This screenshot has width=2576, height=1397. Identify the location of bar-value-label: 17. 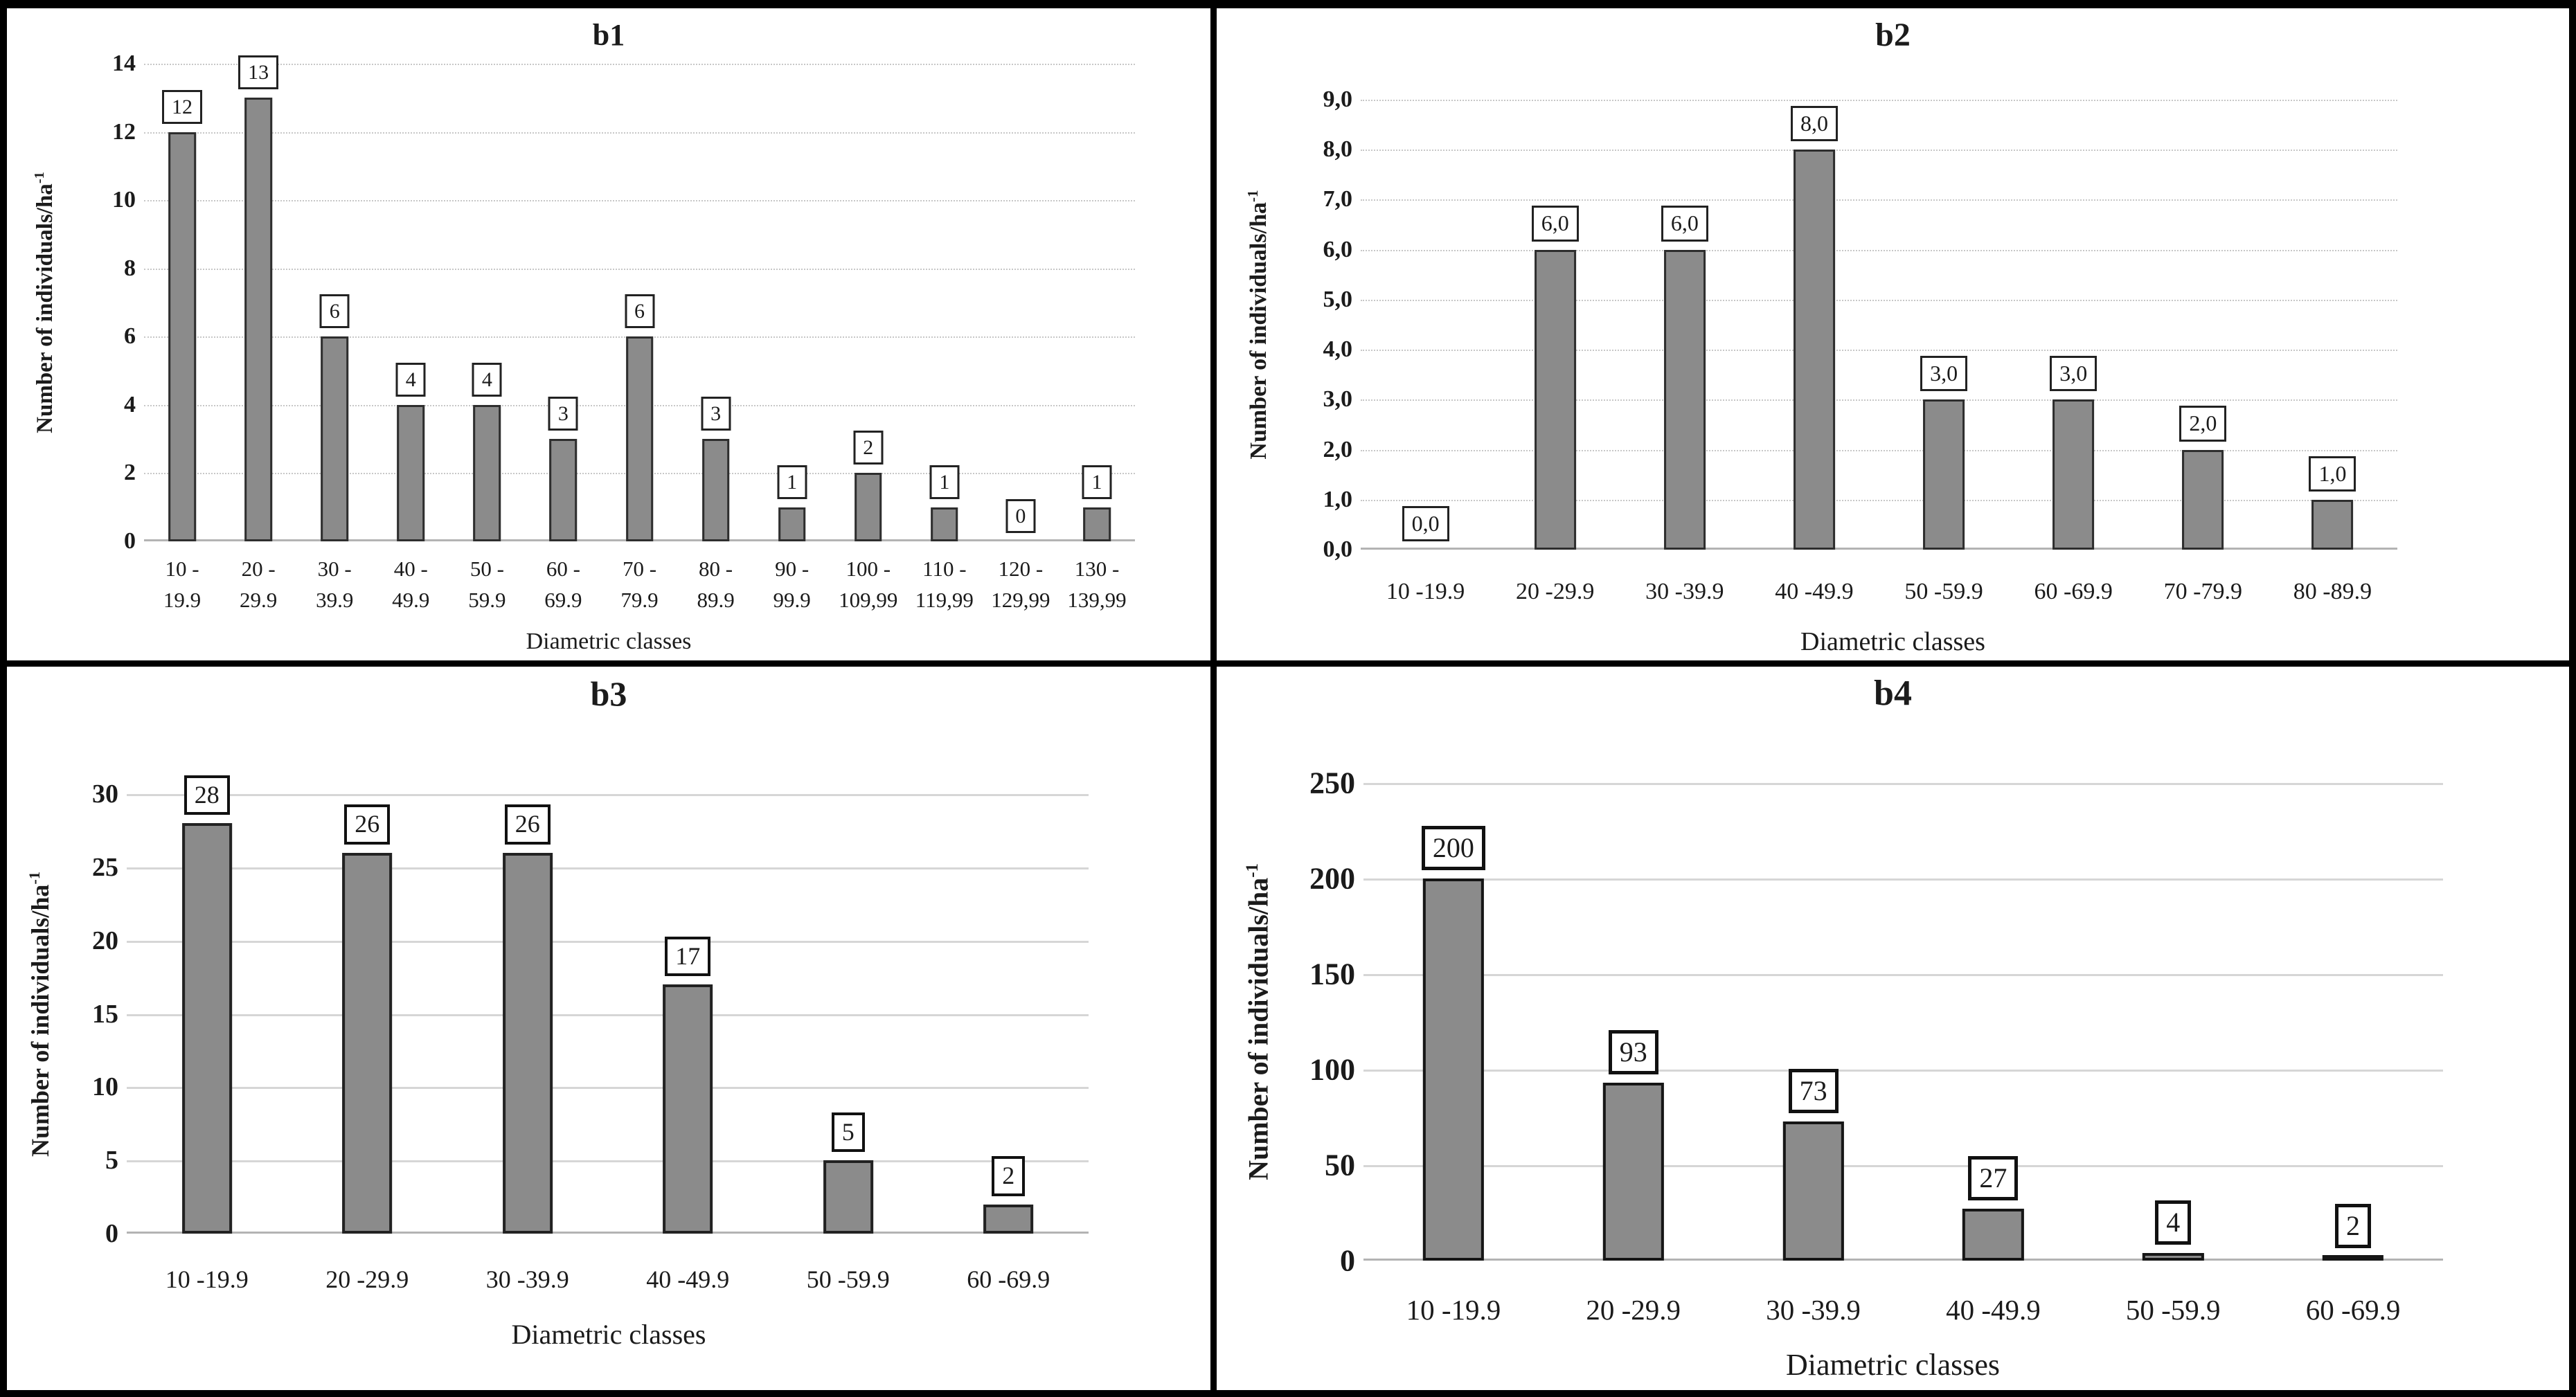
(688, 956).